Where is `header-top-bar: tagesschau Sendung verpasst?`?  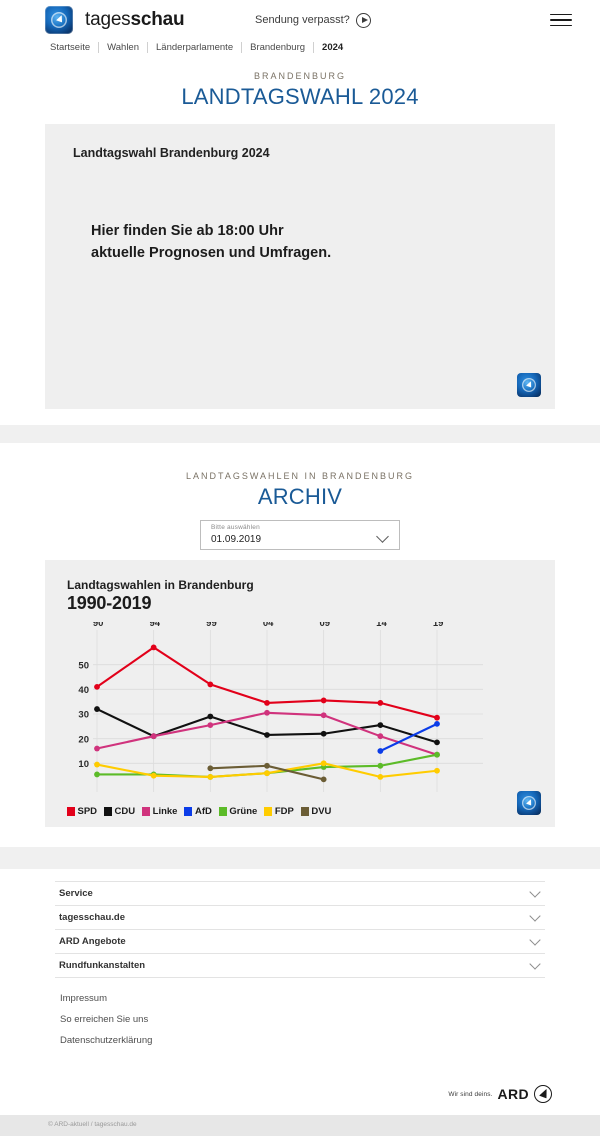 header-top-bar: tagesschau Sendung verpasst? is located at coordinates (300, 20).